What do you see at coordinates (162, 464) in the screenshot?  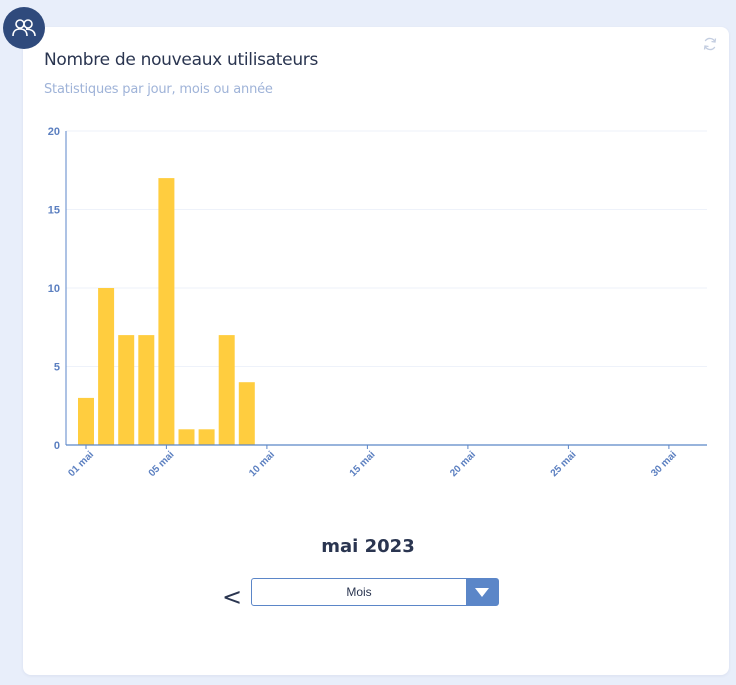 I see `x-tick-label: 05 mai` at bounding box center [162, 464].